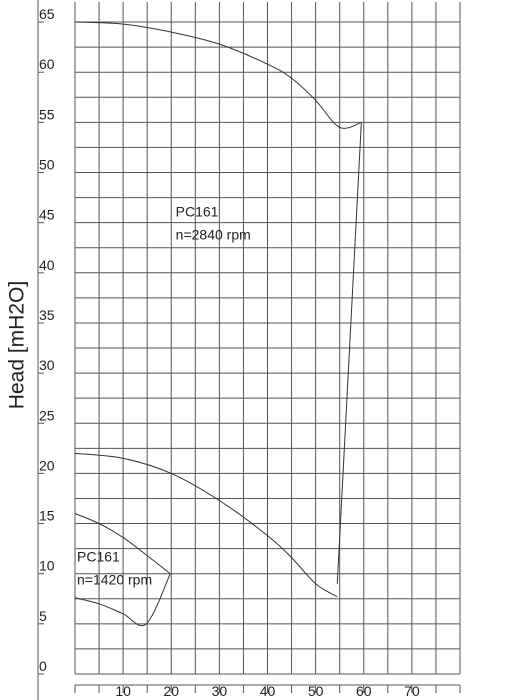 The width and height of the screenshot is (508, 700). What do you see at coordinates (47, 315) in the screenshot?
I see `y-tick-label: 35` at bounding box center [47, 315].